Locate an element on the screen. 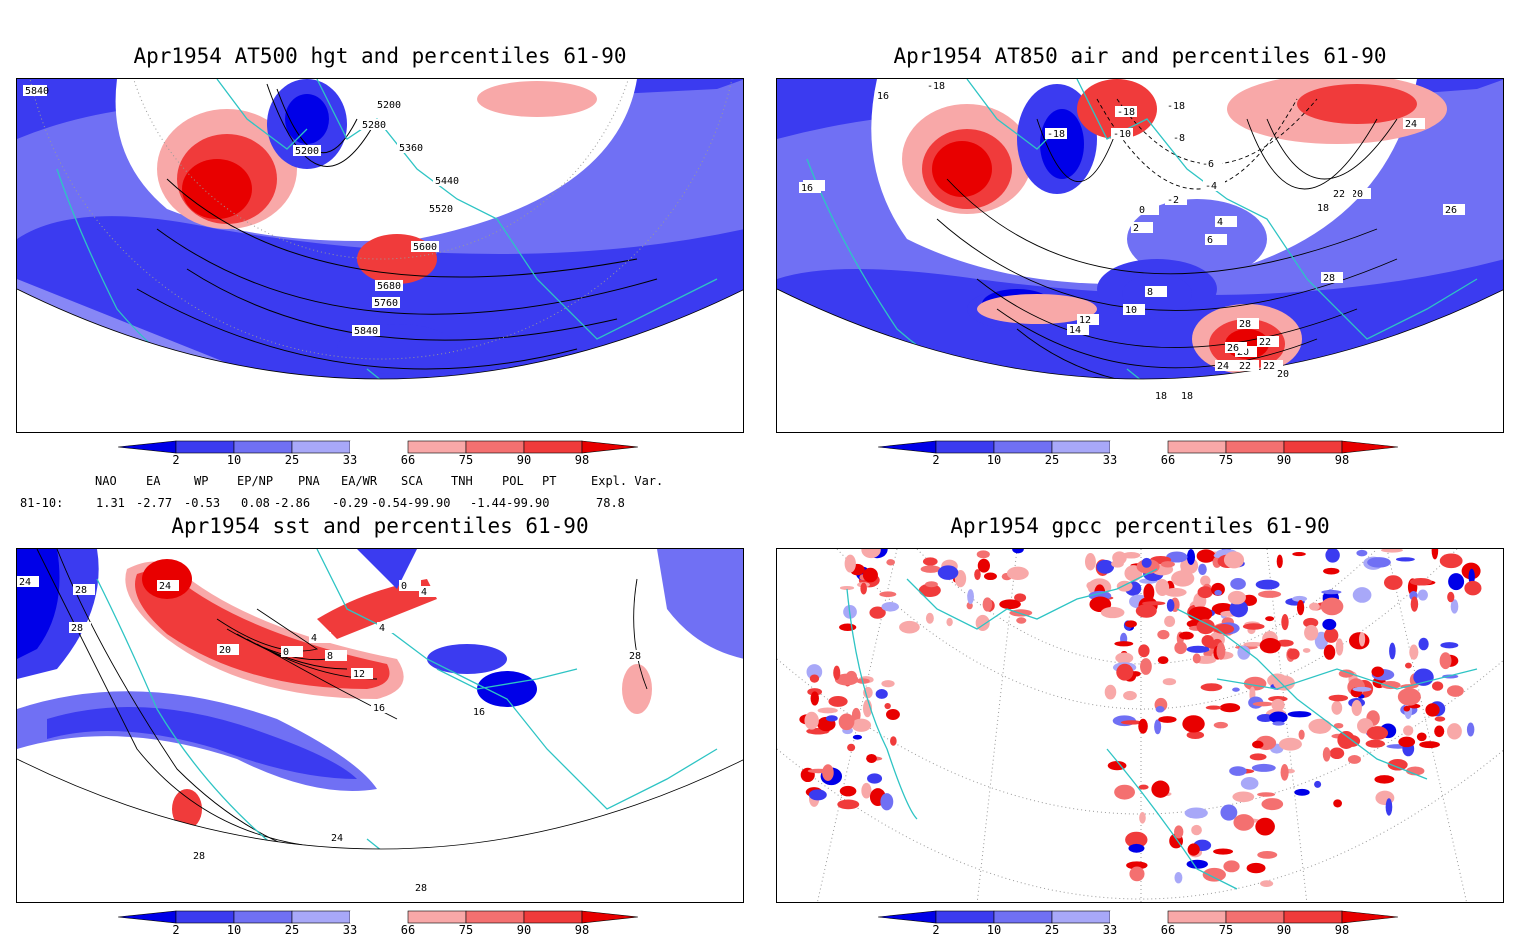 The image size is (1520, 944). index-header: WP is located at coordinates (201, 481).